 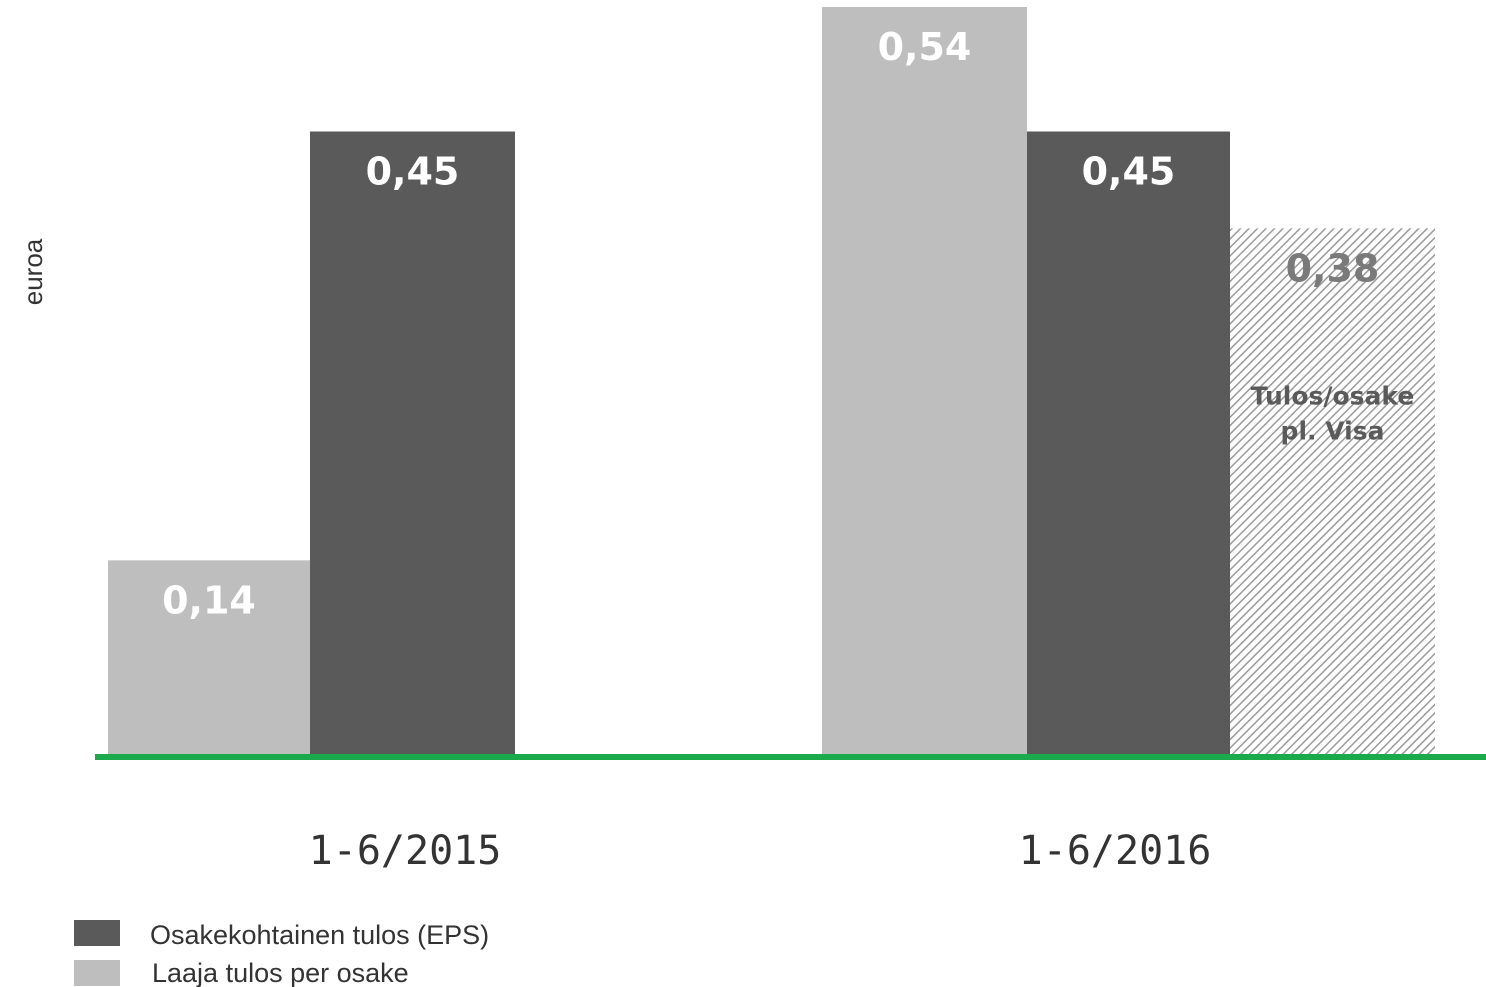 What do you see at coordinates (1129, 172) in the screenshot?
I see `data-label-eps-2016: 0,45` at bounding box center [1129, 172].